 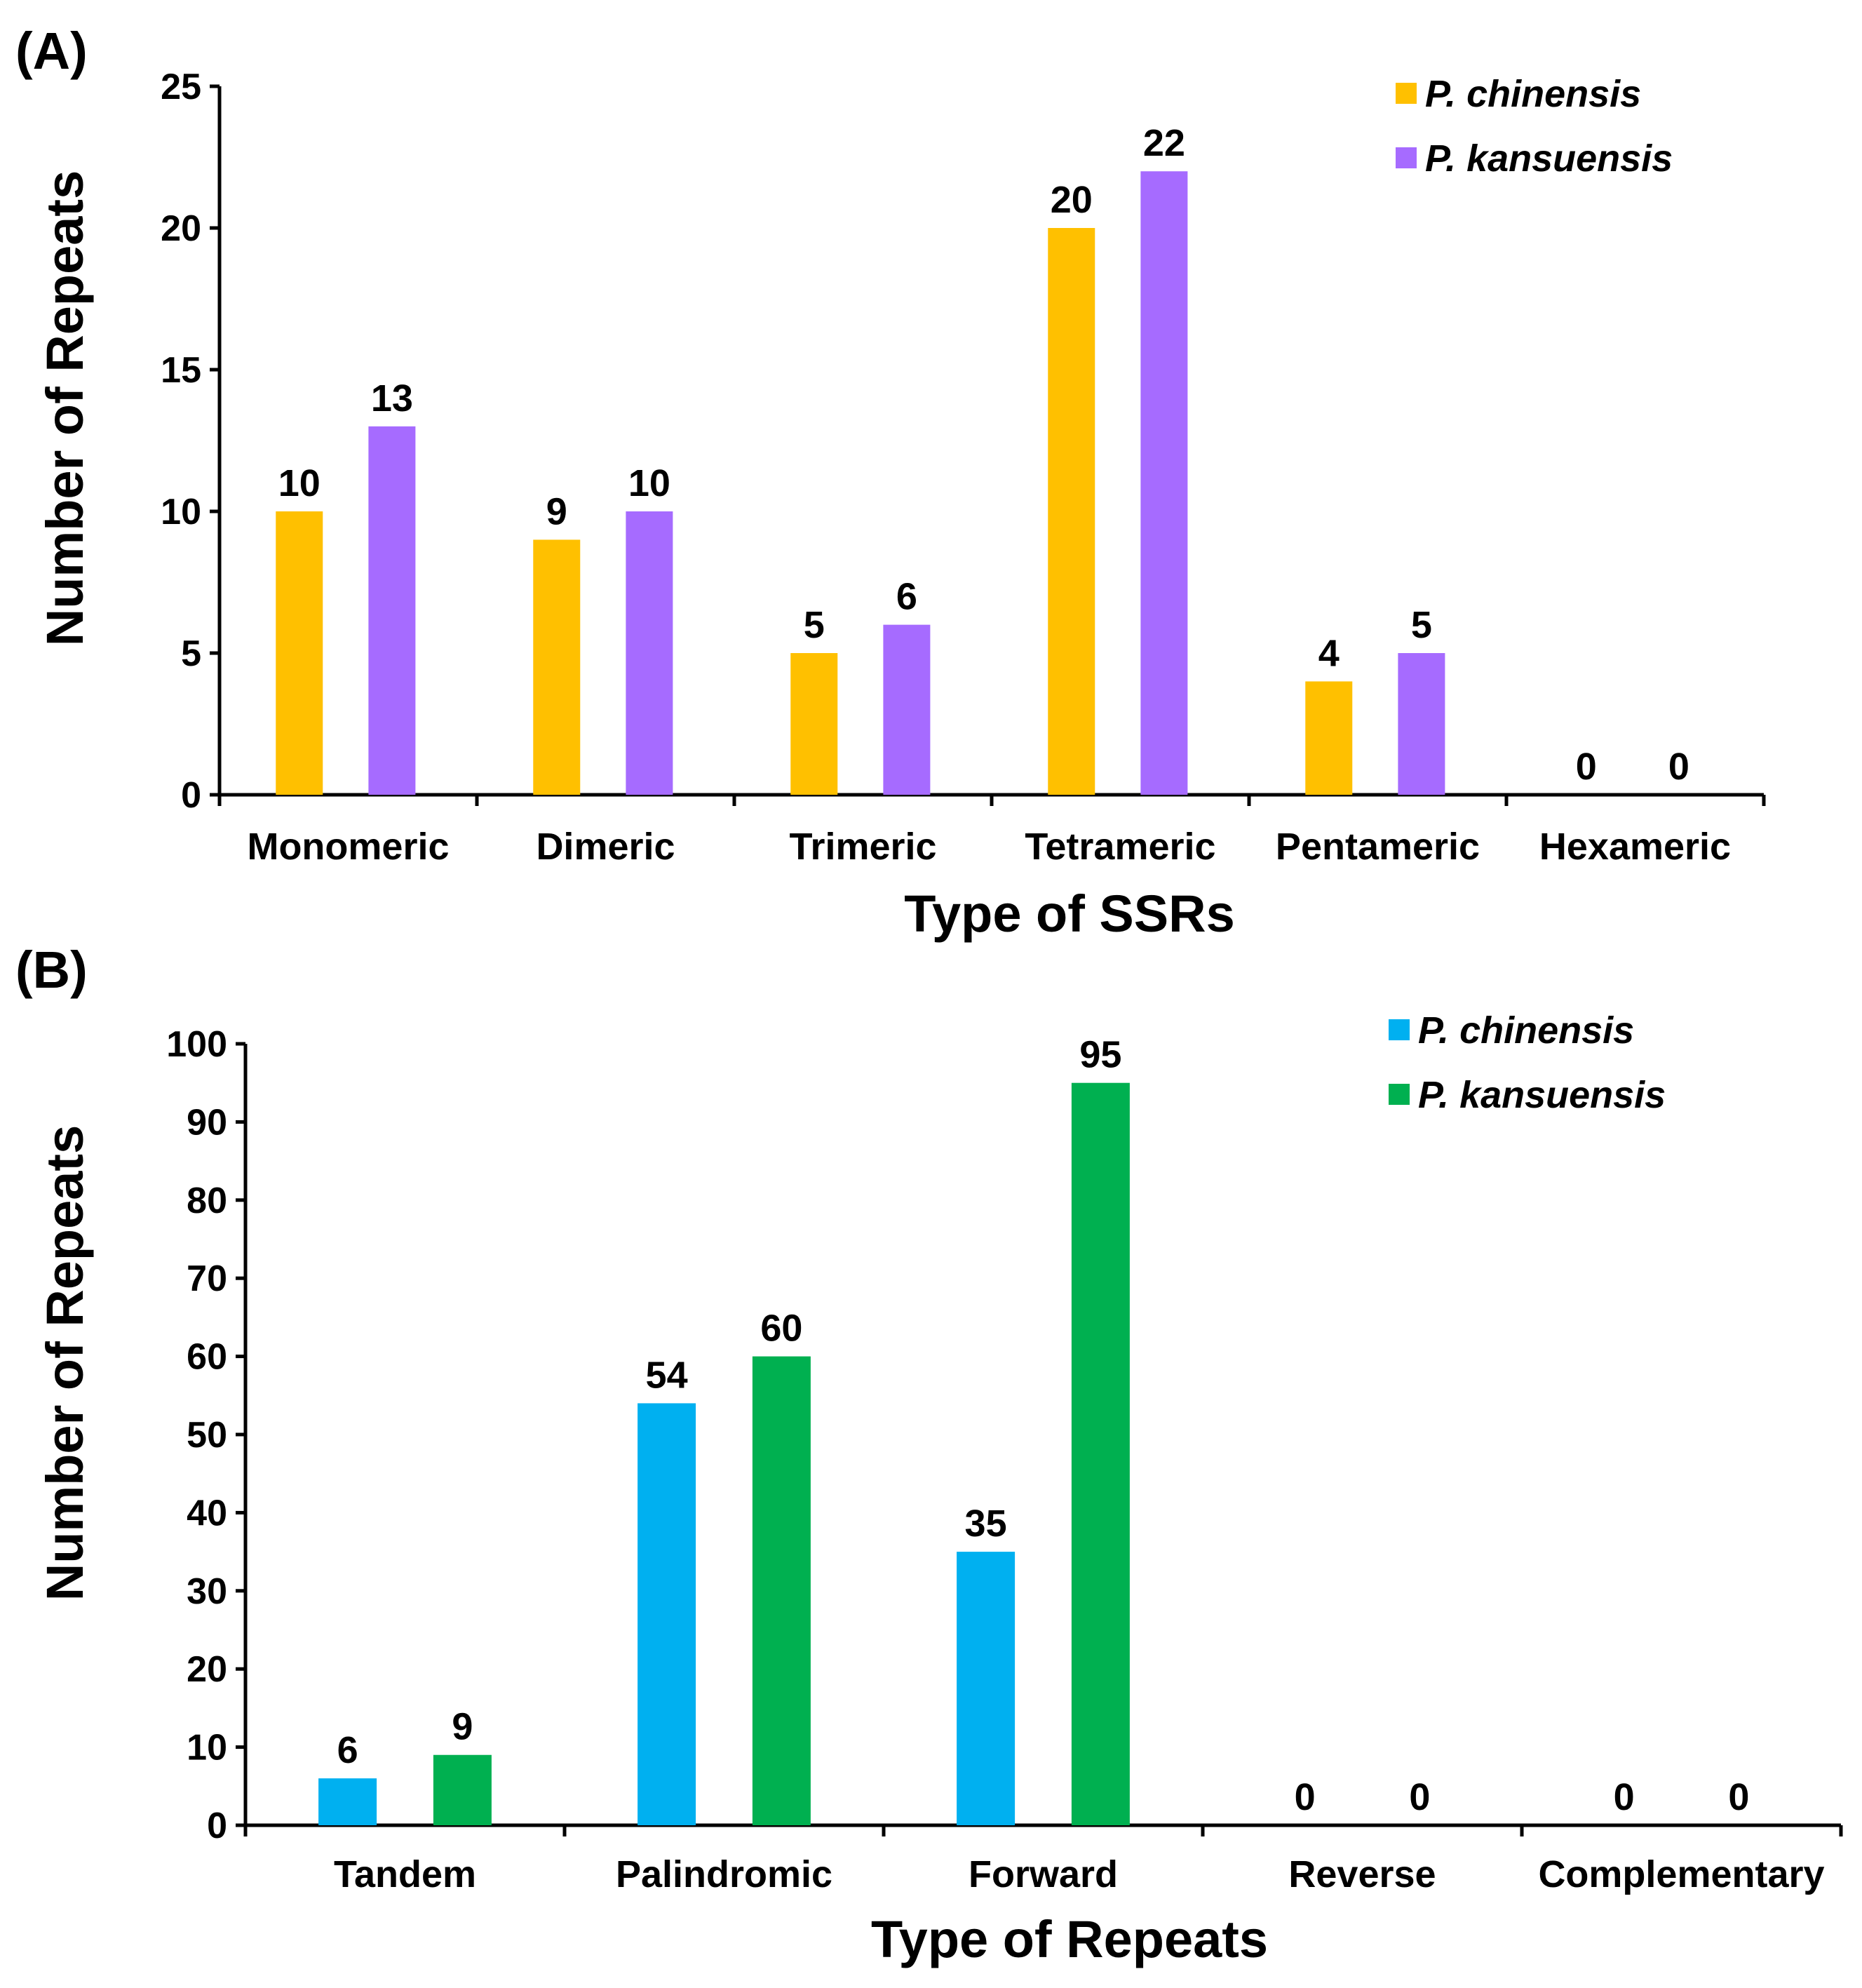 What do you see at coordinates (1362, 1874) in the screenshot?
I see `category-label: Reverse` at bounding box center [1362, 1874].